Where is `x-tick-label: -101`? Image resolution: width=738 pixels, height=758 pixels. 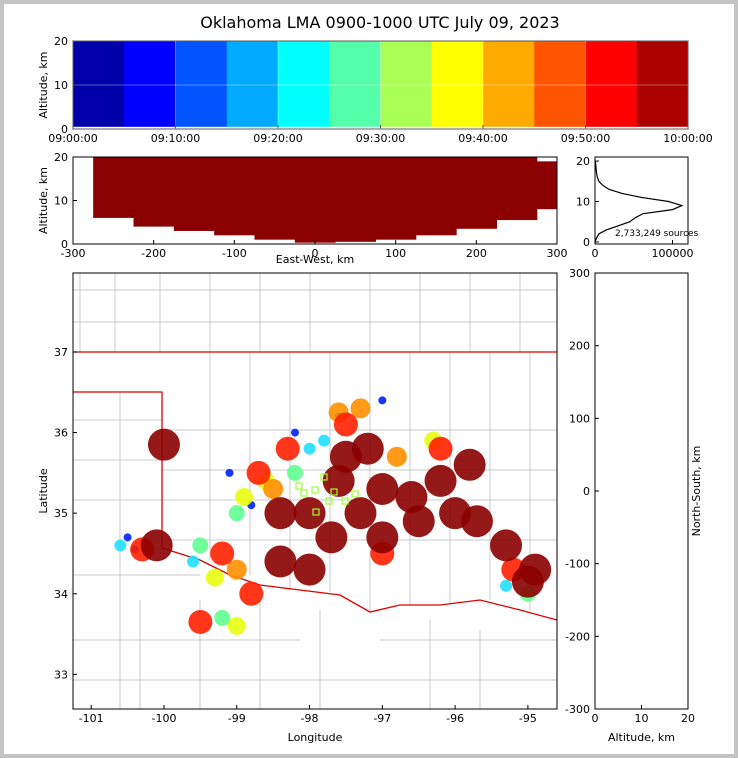
x-tick-label: -101 is located at coordinates (91, 718).